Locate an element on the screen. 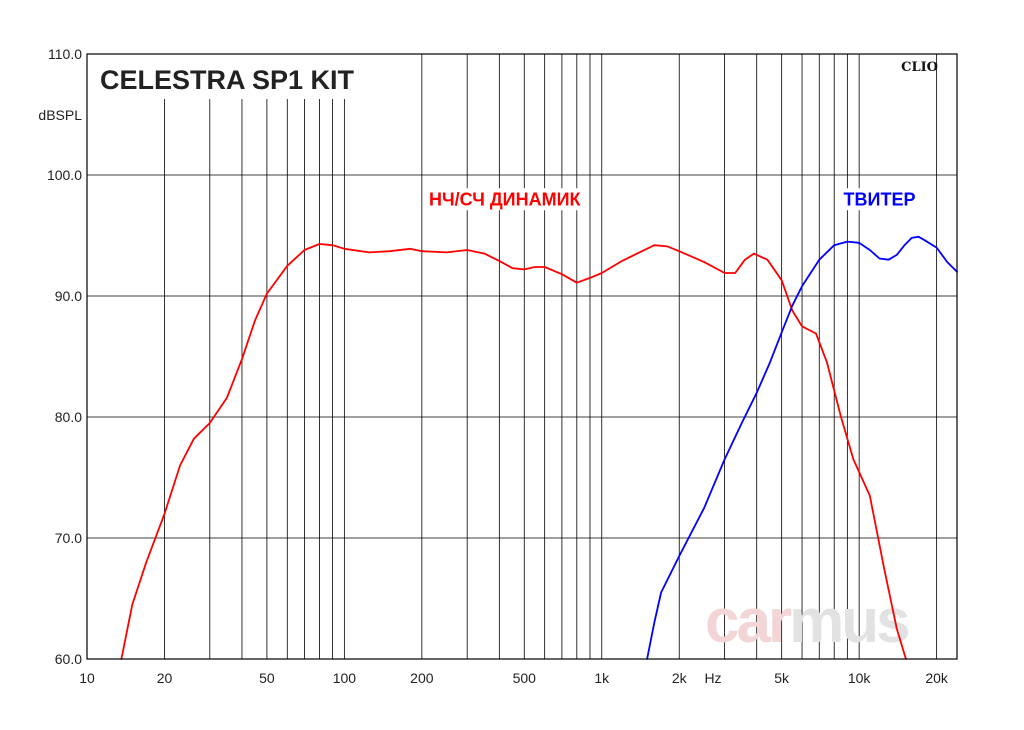 The height and width of the screenshot is (730, 1024). y-tick-label: 60.0 is located at coordinates (68, 659).